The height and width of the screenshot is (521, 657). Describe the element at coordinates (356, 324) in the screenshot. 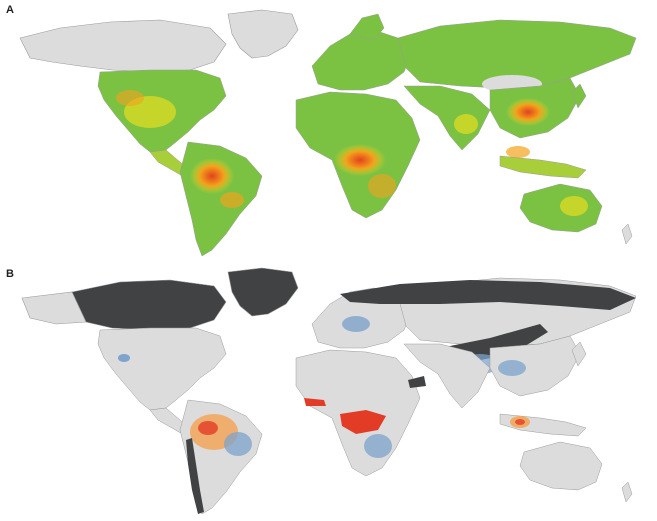

I see `europe-blue-zone` at that location.